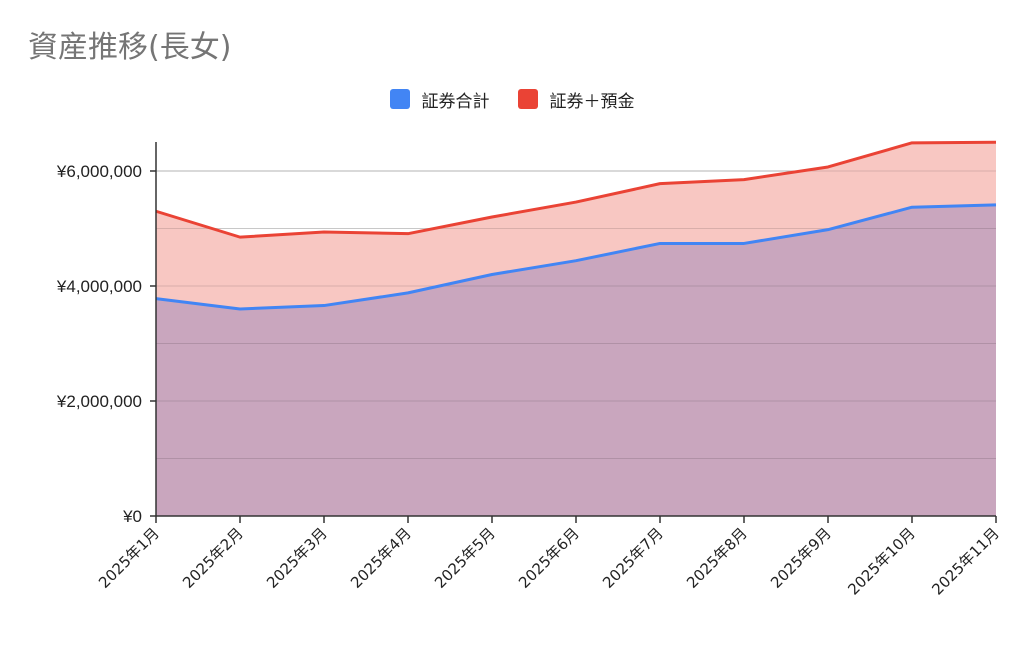 The image size is (1024, 654). I want to click on legend-item-securities: 証券合計, so click(439, 99).